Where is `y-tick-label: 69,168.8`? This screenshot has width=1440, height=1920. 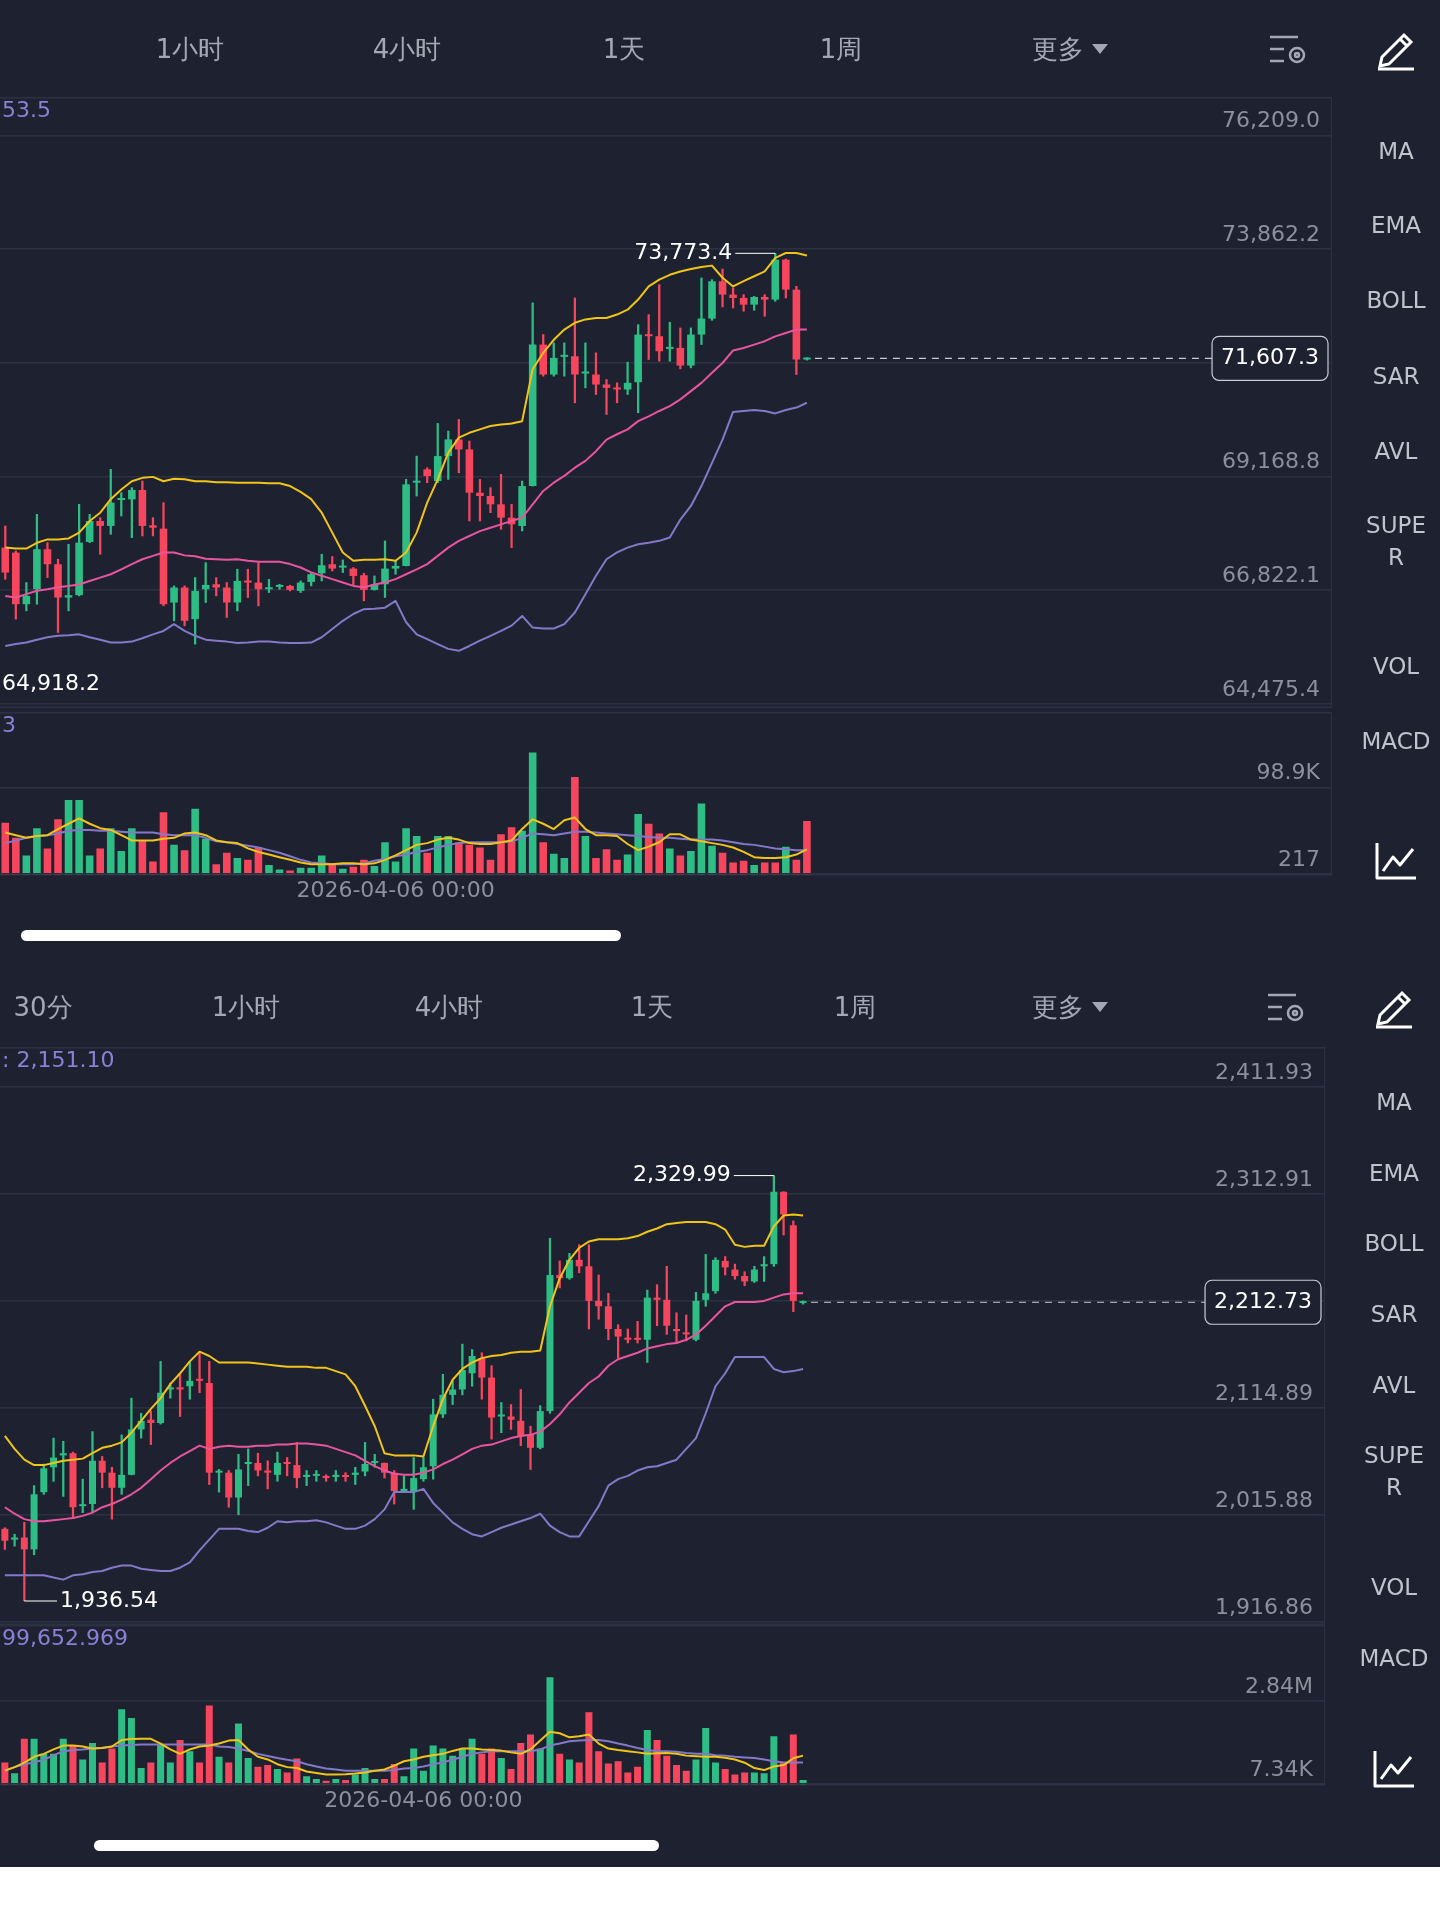
y-tick-label: 69,168.8 is located at coordinates (1271, 461).